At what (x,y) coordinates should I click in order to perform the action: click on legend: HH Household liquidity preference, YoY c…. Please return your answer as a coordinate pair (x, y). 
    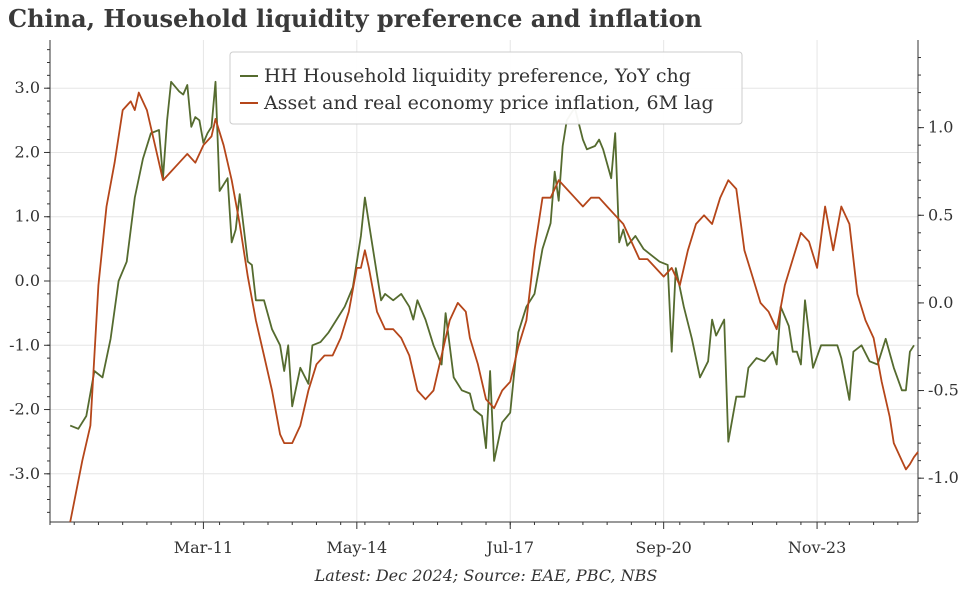
    Looking at the image, I should click on (486, 88).